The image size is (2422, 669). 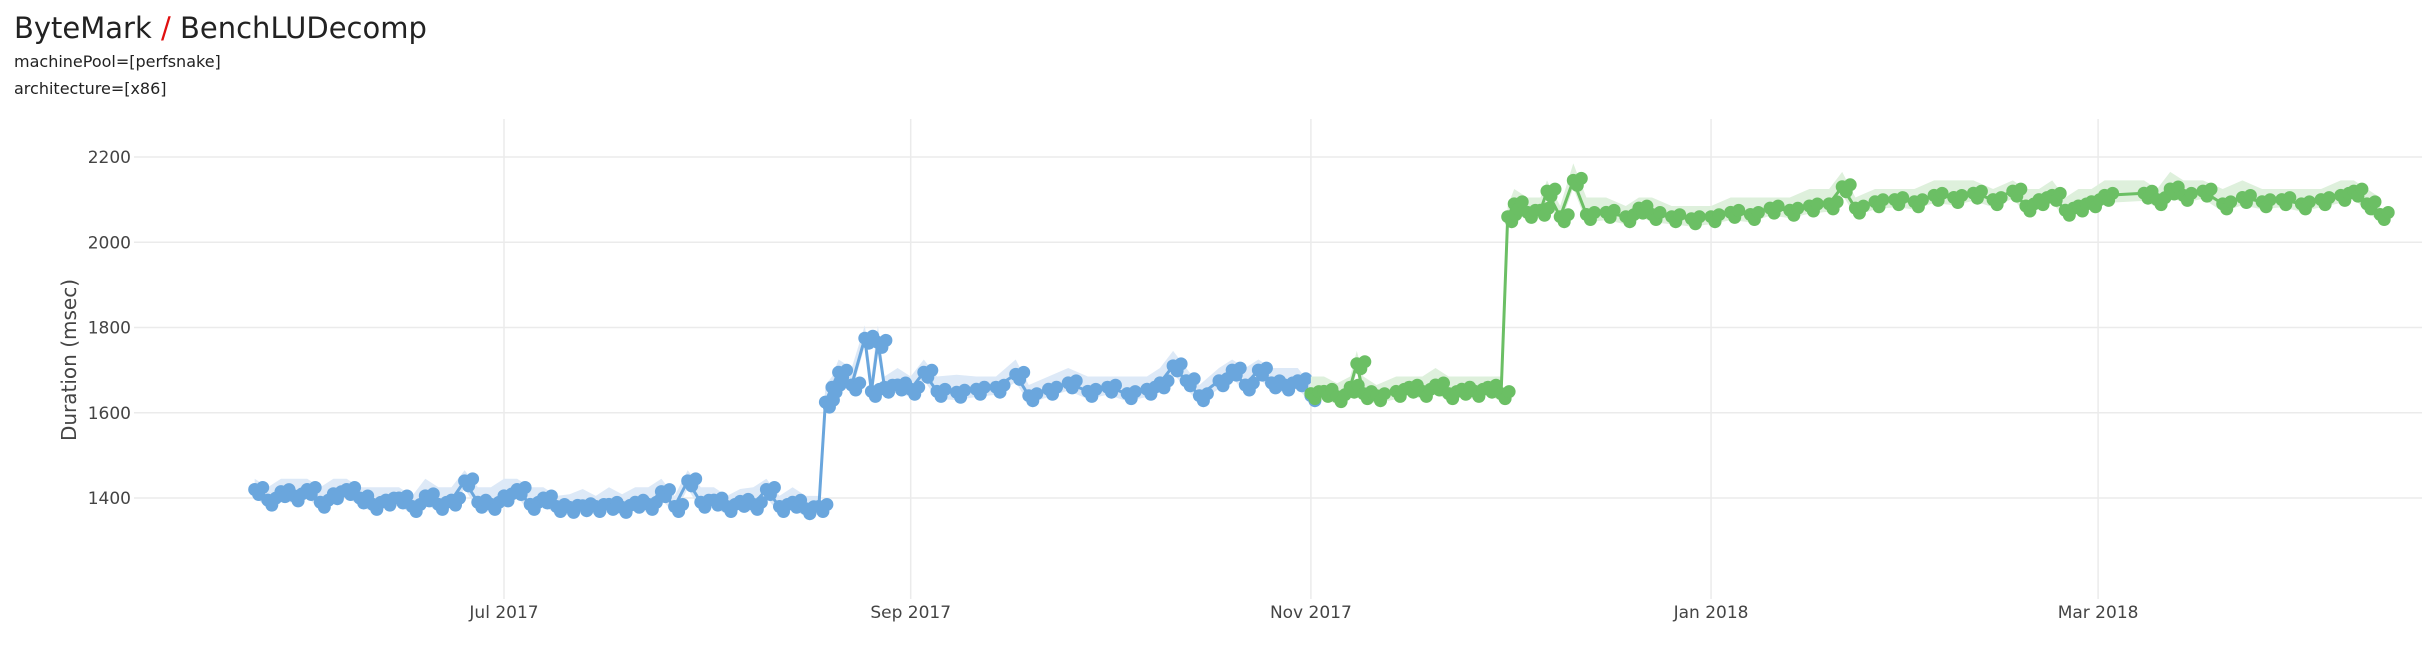 I want to click on x-axis: Jul 2017 Sep 2017 Nov 2017 Jan 2018 Mar 2018, so click(x=1303, y=613).